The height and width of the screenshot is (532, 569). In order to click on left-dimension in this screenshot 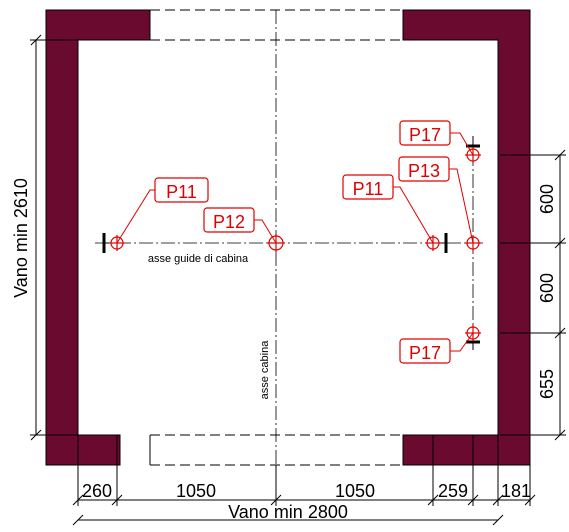, I will do `click(54, 237)`.